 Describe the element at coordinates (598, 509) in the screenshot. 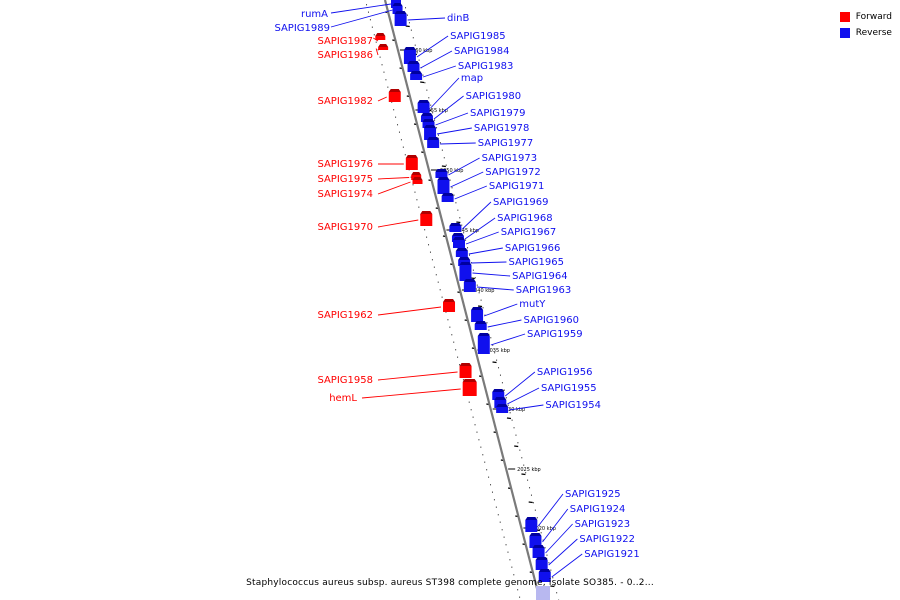

I see `gene-label: SAPIG1924` at that location.